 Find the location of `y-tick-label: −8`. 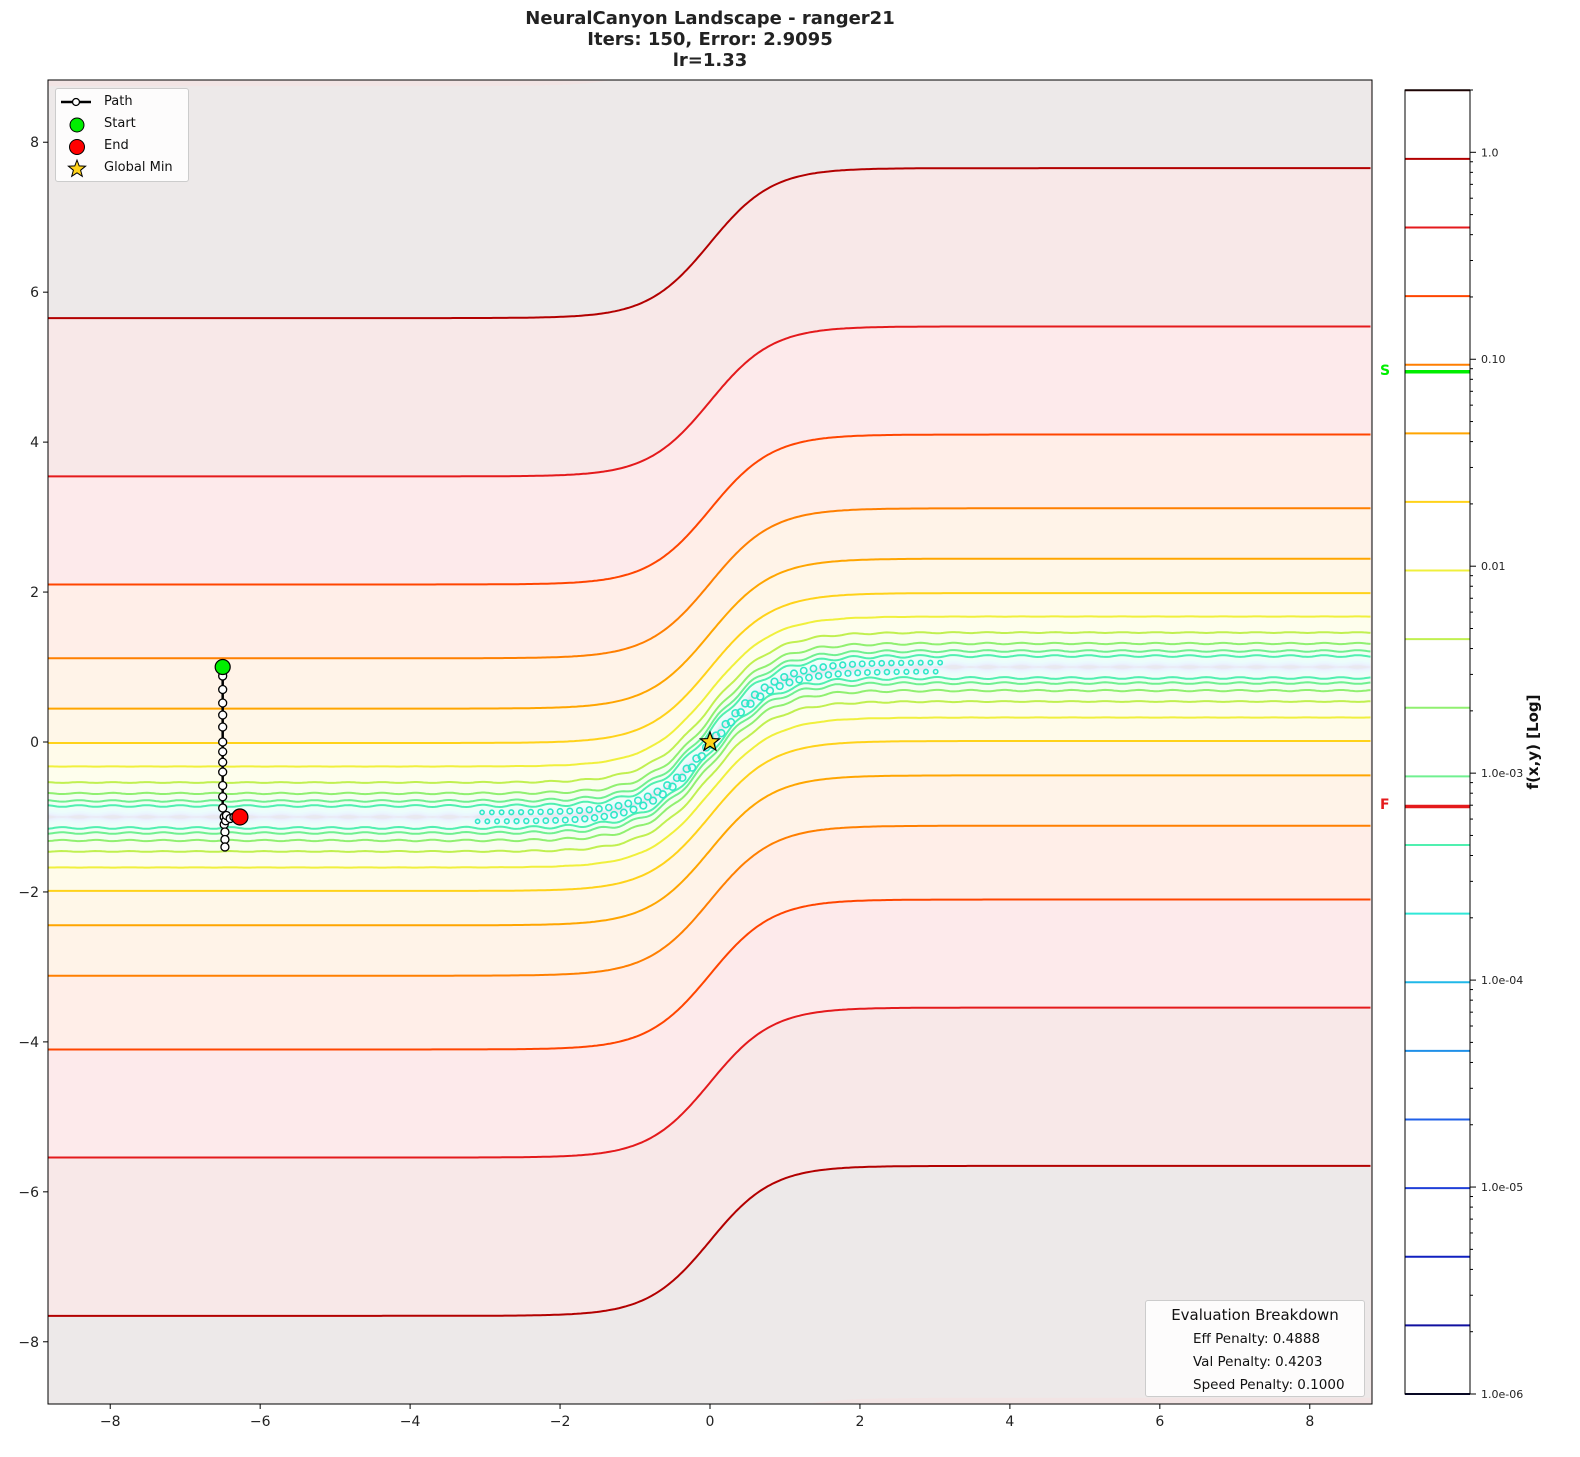

y-tick-label: −8 is located at coordinates (28, 1343).